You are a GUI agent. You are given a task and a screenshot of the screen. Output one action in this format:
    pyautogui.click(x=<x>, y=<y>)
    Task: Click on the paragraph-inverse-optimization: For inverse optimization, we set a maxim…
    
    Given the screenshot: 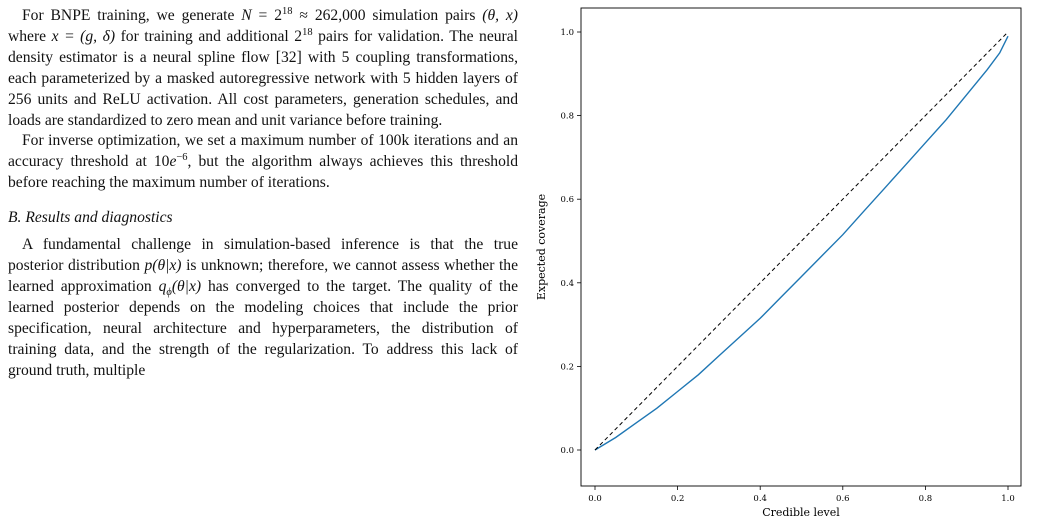 What is the action you would take?
    pyautogui.click(x=263, y=162)
    